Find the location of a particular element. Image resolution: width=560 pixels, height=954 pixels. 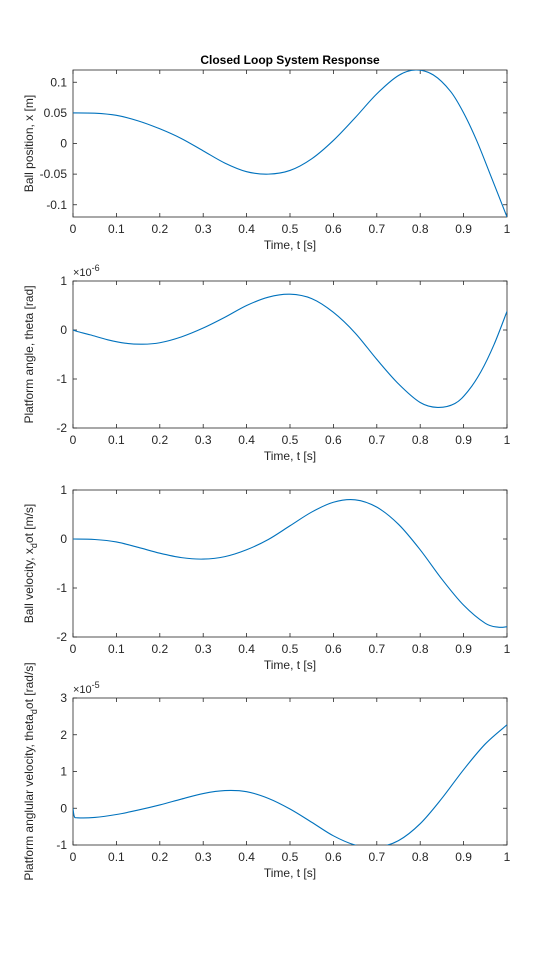

y-exponent: ×10⁻⁵ is located at coordinates (86, 688).